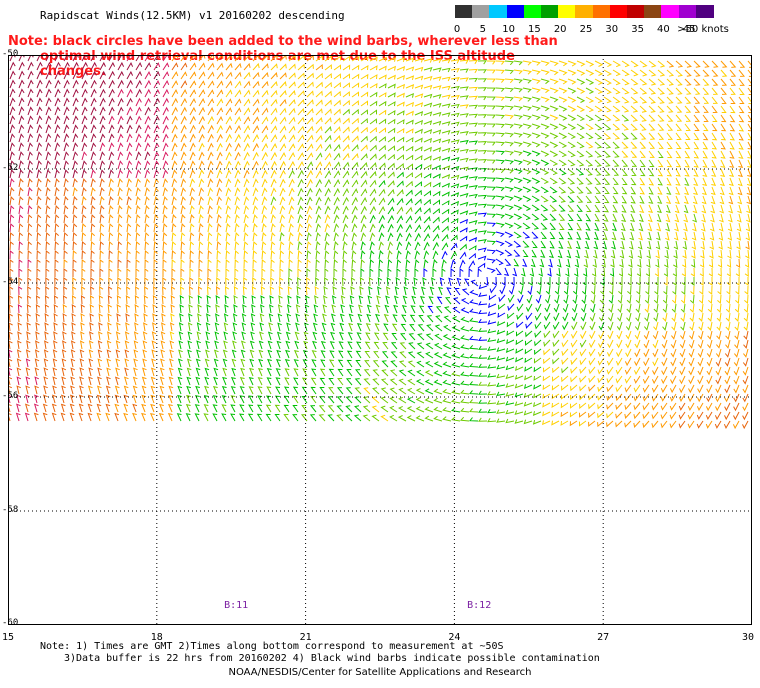  Describe the element at coordinates (567, 11) in the screenshot. I see `colorbar-swatch` at that location.